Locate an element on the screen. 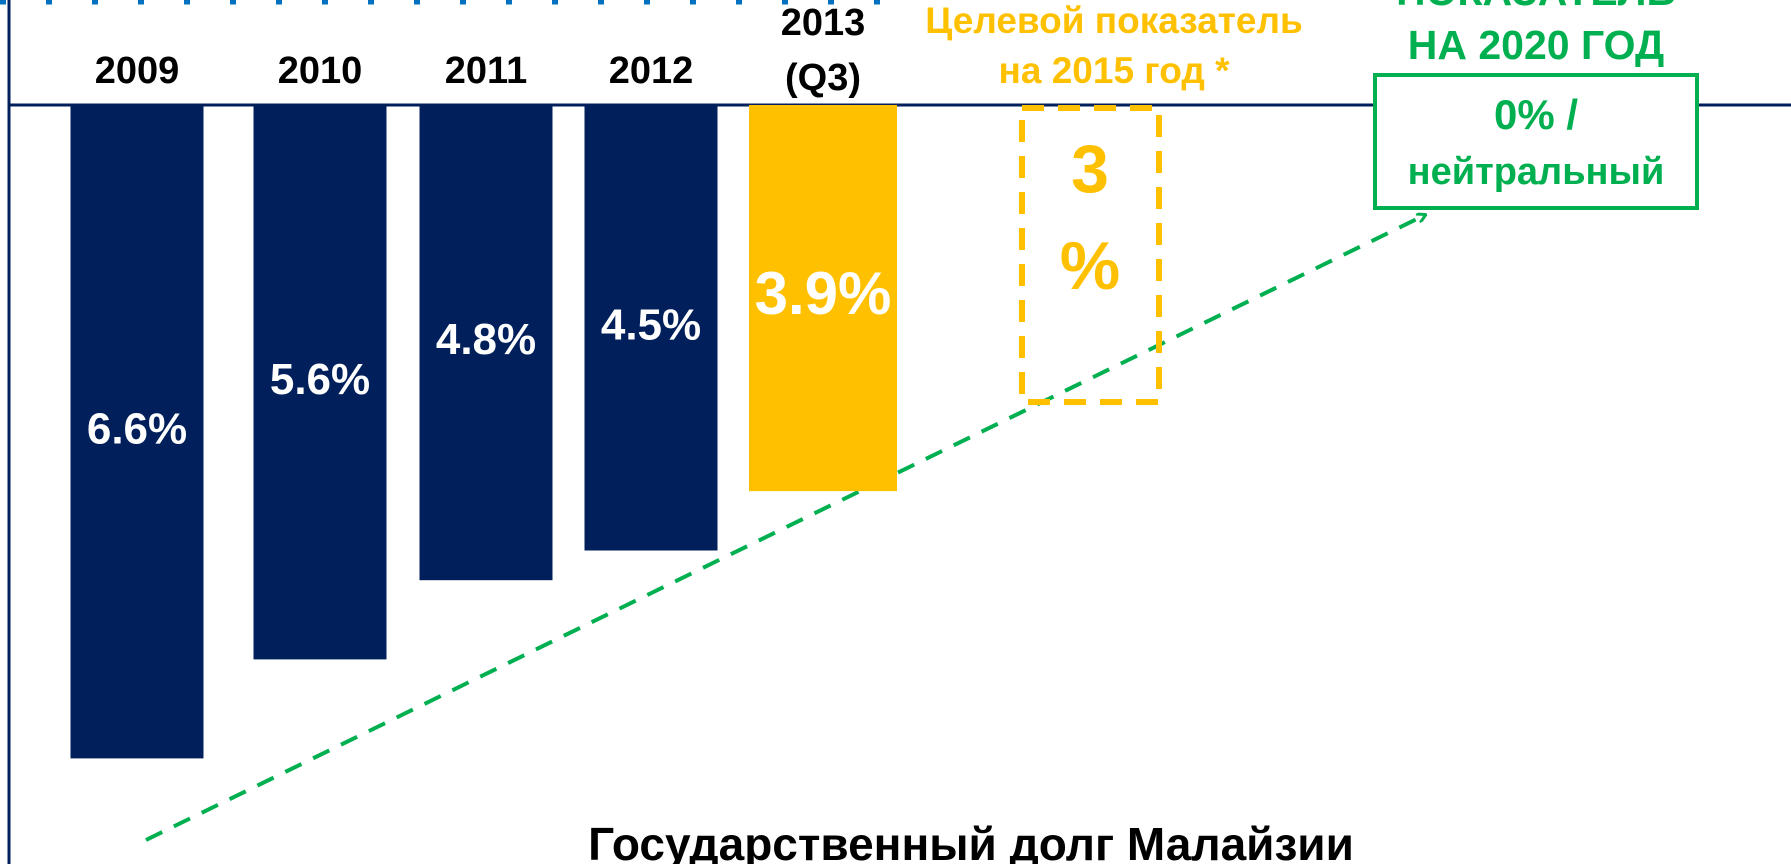 This screenshot has width=1791, height=864. chart-title: Государственный долг Малайзии is located at coordinates (971, 841).